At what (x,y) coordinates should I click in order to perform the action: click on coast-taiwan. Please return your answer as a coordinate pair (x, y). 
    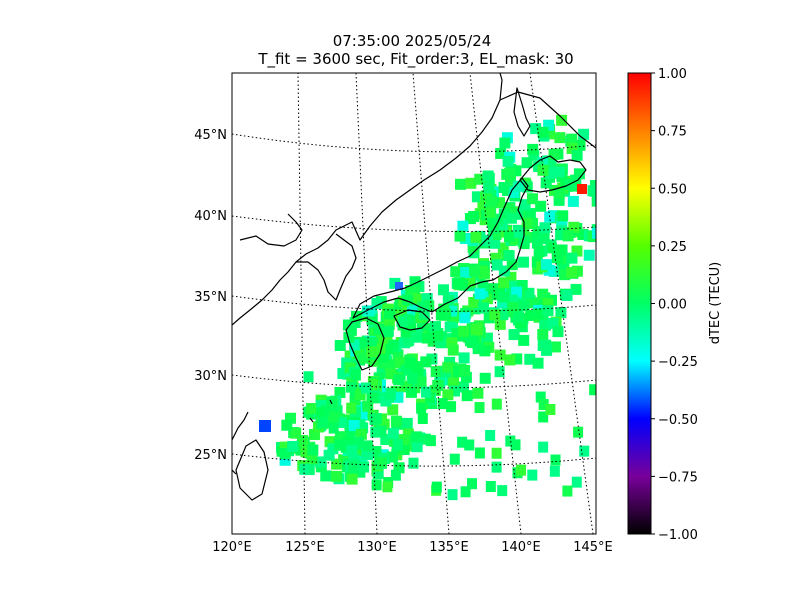
    Looking at the image, I should click on (252, 470).